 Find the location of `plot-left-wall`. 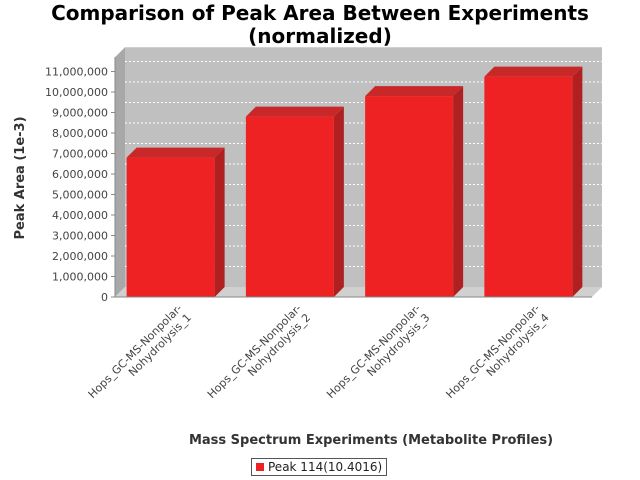

plot-left-wall is located at coordinates (120, 172).